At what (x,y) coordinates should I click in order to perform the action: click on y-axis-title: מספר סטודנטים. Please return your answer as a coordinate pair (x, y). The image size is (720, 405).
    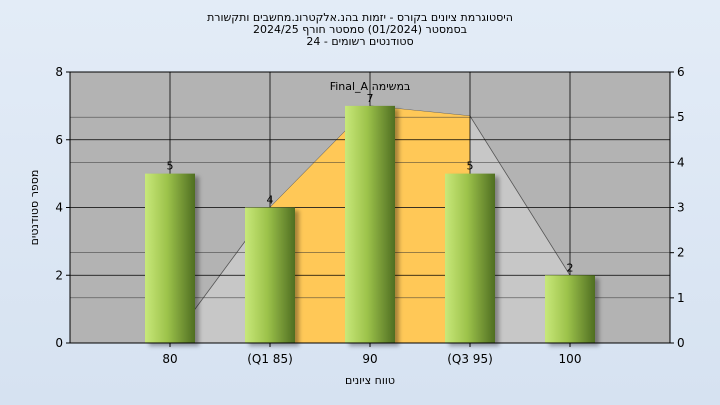
    Looking at the image, I should click on (34, 208).